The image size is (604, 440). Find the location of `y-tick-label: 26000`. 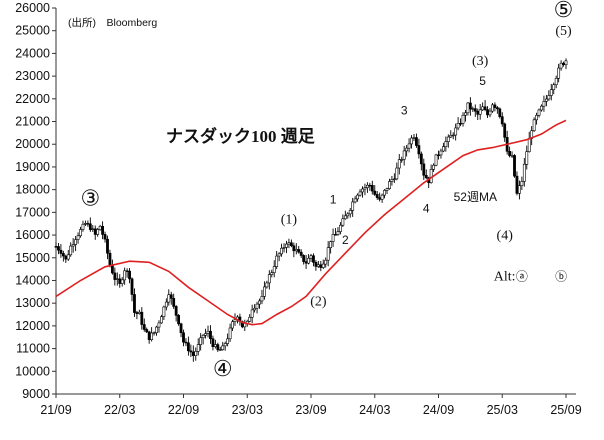

y-tick-label: 26000 is located at coordinates (32, 8).